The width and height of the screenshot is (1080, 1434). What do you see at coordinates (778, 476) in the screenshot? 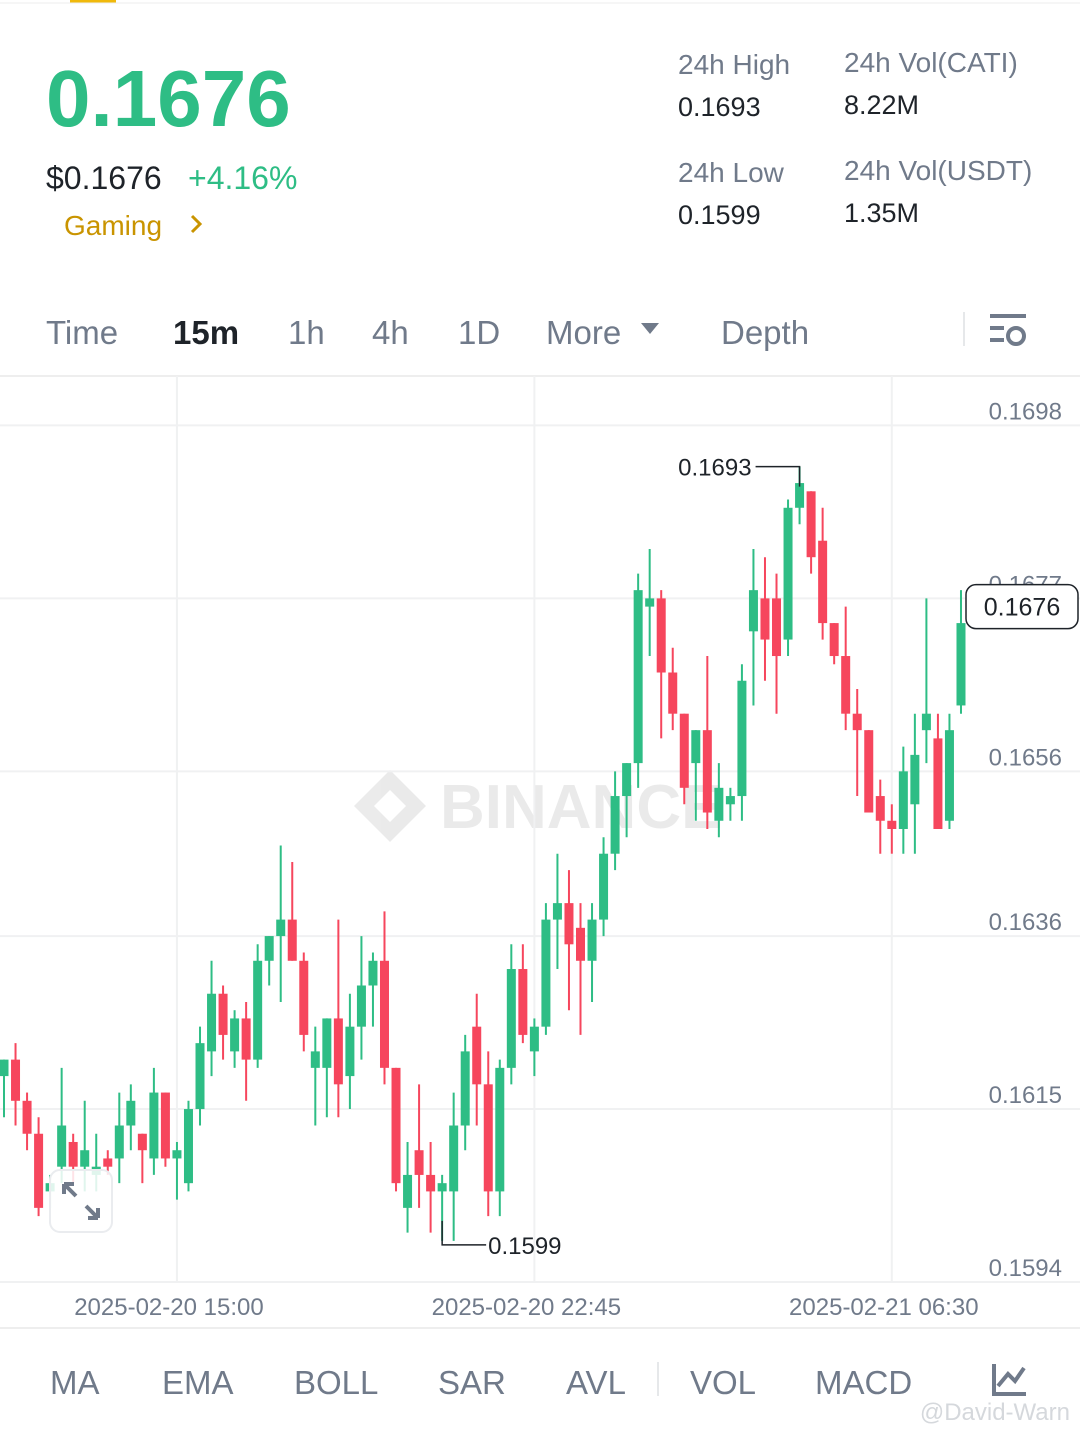
I see `max-leader` at bounding box center [778, 476].